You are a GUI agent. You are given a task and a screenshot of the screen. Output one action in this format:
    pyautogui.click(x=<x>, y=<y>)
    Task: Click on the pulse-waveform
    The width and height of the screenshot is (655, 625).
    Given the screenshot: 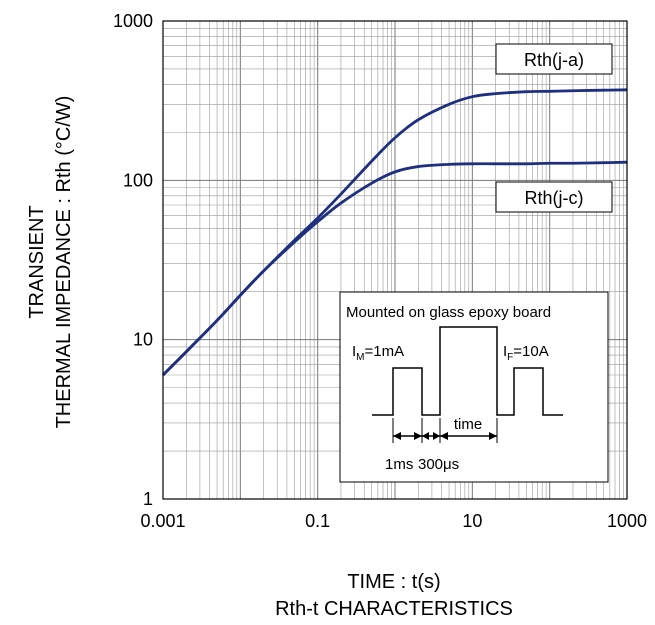 What is the action you would take?
    pyautogui.click(x=467, y=371)
    